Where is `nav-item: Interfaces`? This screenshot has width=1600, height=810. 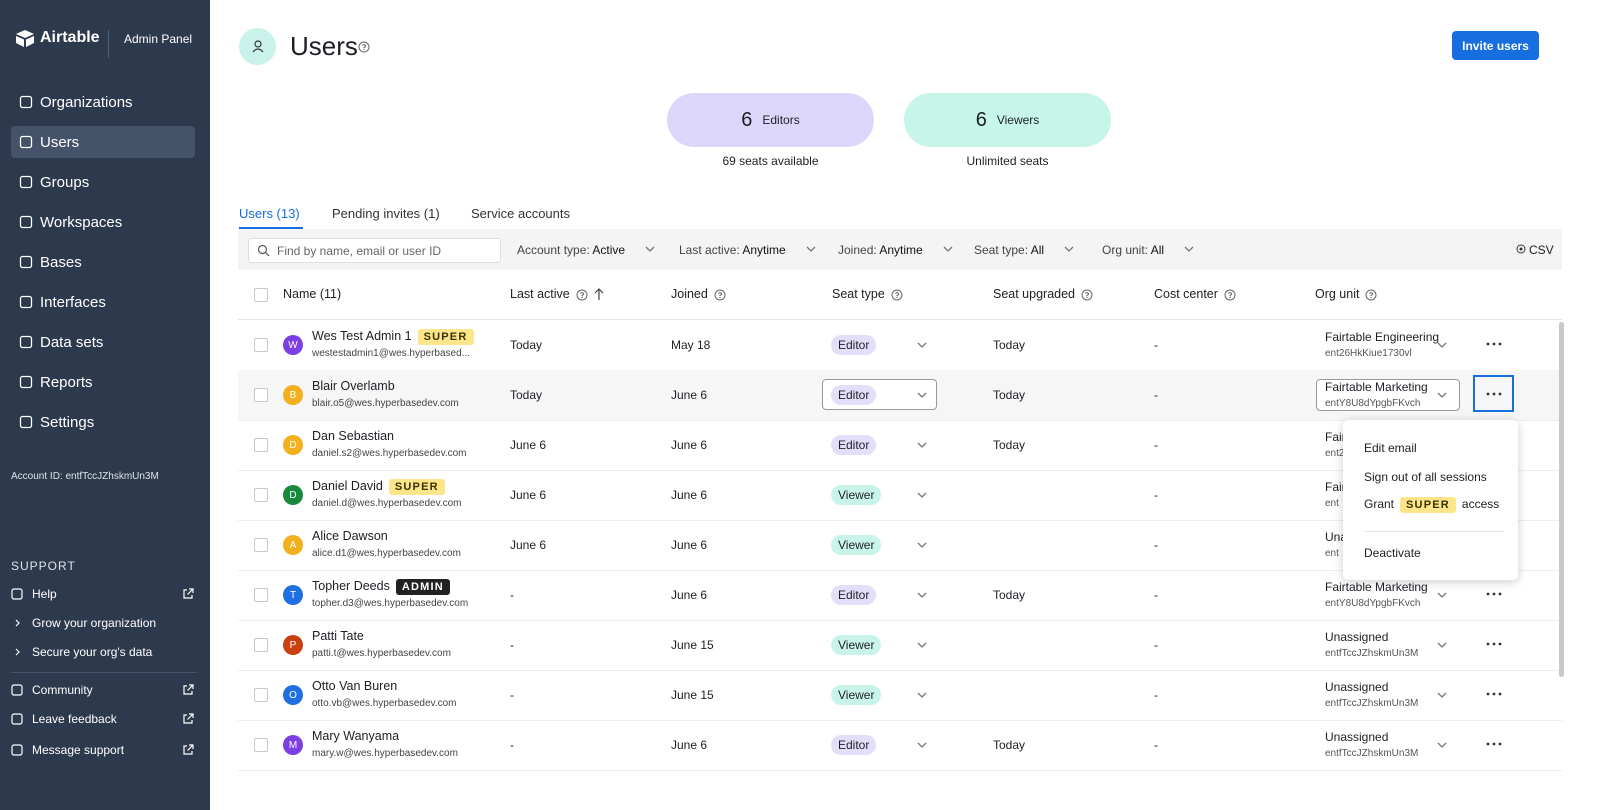
nav-item: Interfaces is located at coordinates (103, 302).